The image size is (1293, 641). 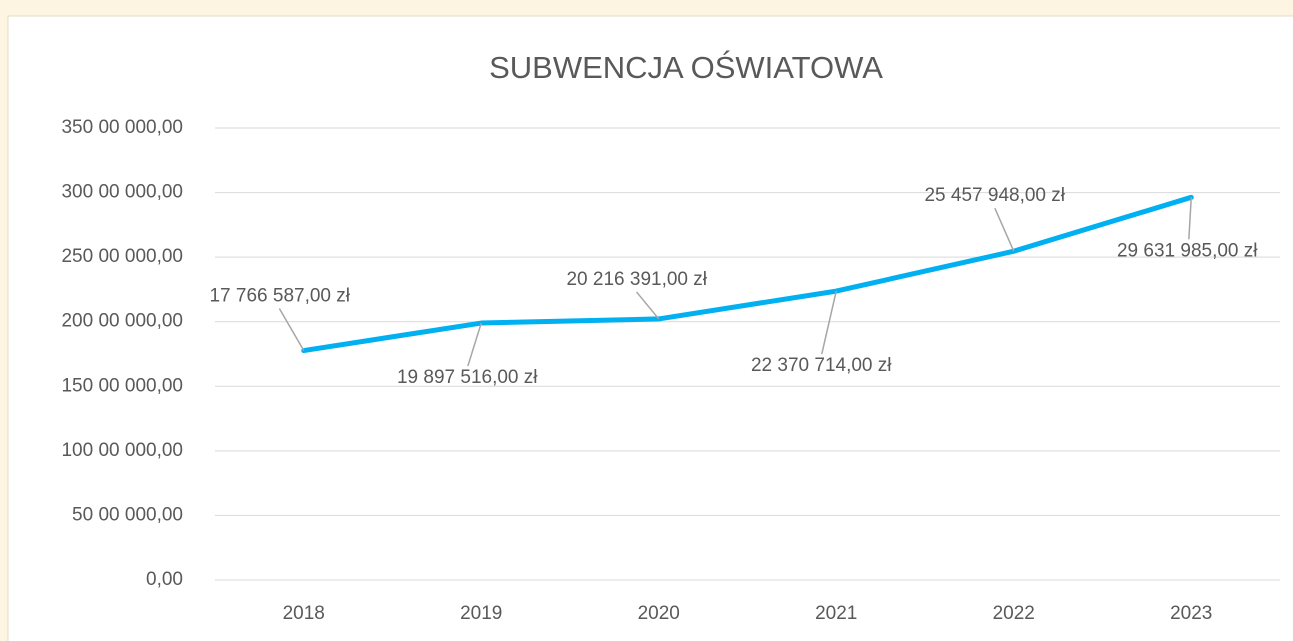 What do you see at coordinates (686, 67) in the screenshot?
I see `chart-title: SUBWENCJA OŚWIATOWA` at bounding box center [686, 67].